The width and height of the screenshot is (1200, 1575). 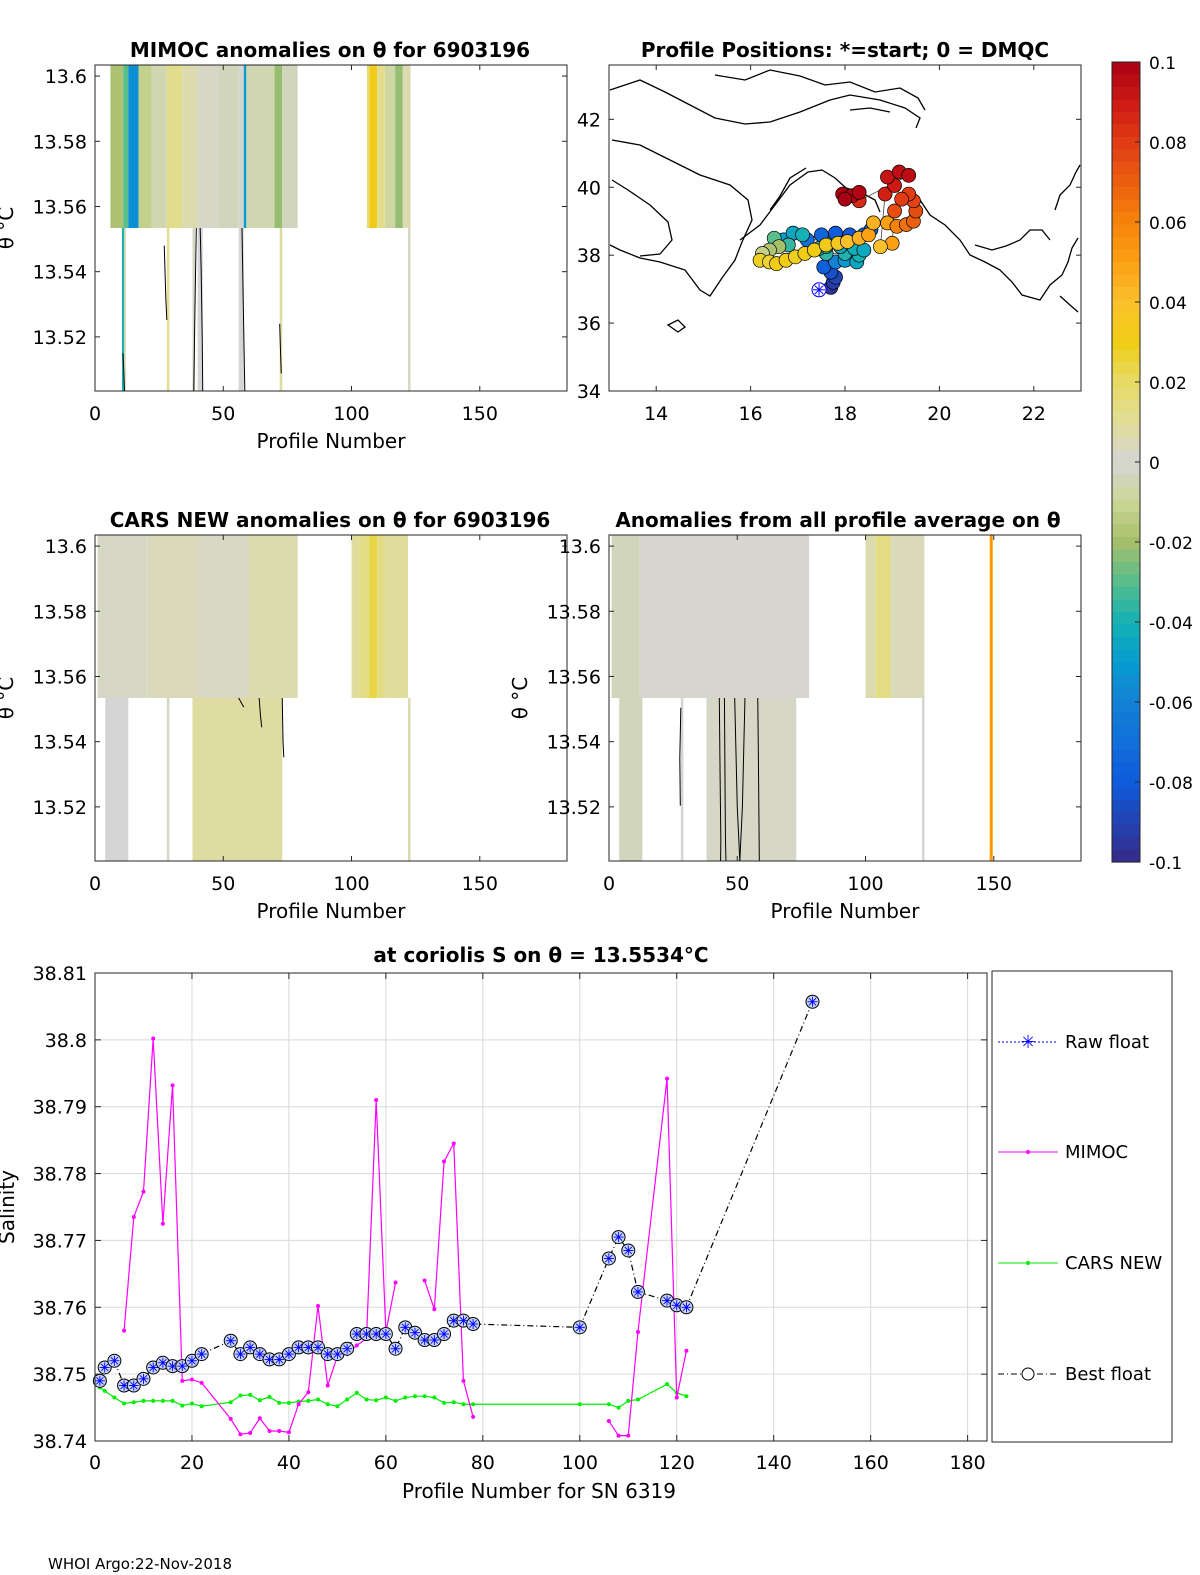 What do you see at coordinates (1108, 1374) in the screenshot?
I see `legend-label: Best float` at bounding box center [1108, 1374].